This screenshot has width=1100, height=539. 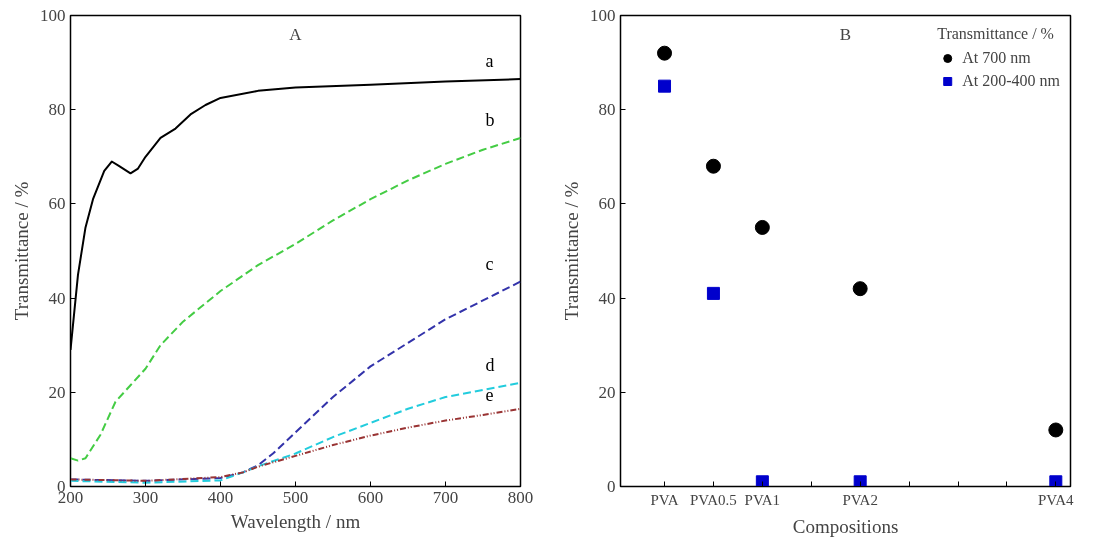 What do you see at coordinates (860, 499) in the screenshot?
I see `x-tick-label: PVA2` at bounding box center [860, 499].